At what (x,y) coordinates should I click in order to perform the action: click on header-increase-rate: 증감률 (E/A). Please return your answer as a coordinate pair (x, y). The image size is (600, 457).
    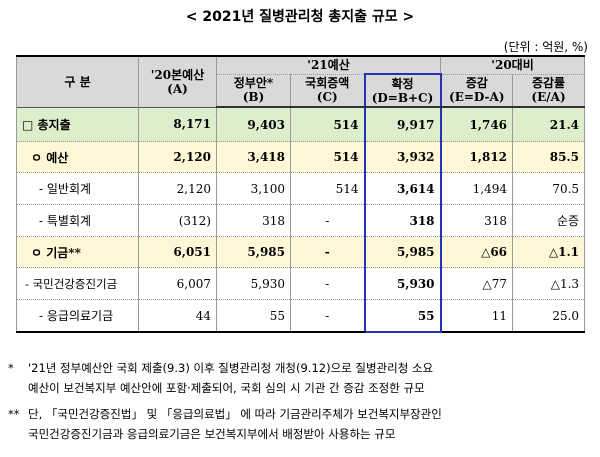
    Looking at the image, I should click on (549, 90).